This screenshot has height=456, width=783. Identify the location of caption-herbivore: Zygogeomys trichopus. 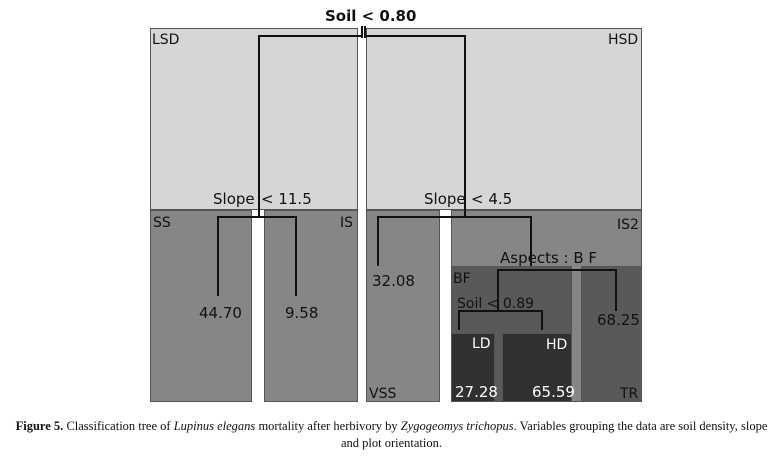
(457, 426).